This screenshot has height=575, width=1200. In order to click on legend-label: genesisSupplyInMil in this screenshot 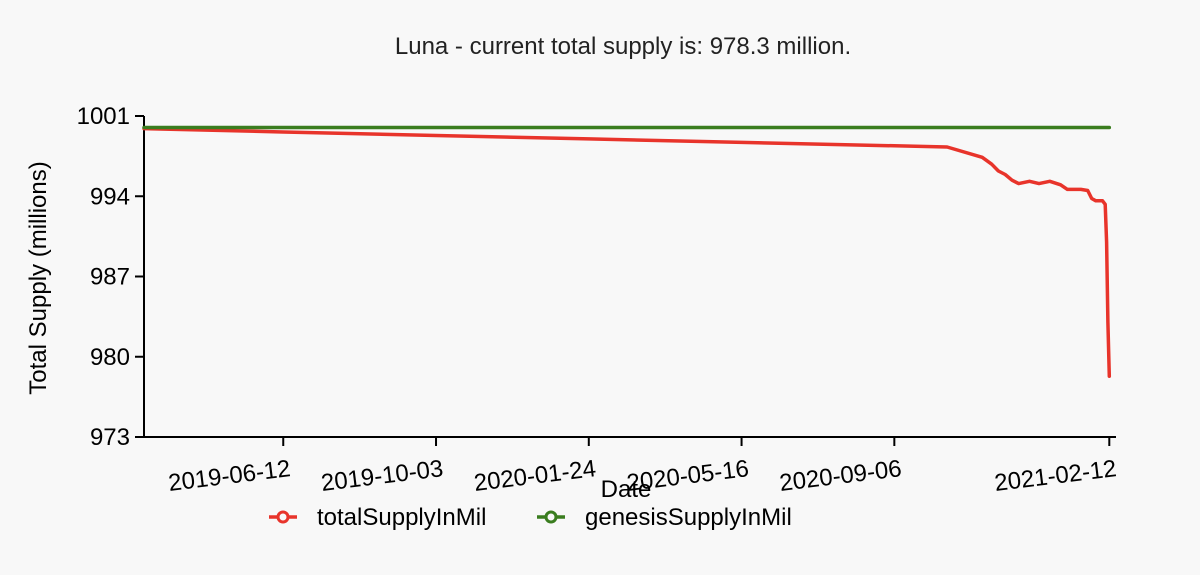, I will do `click(688, 517)`.